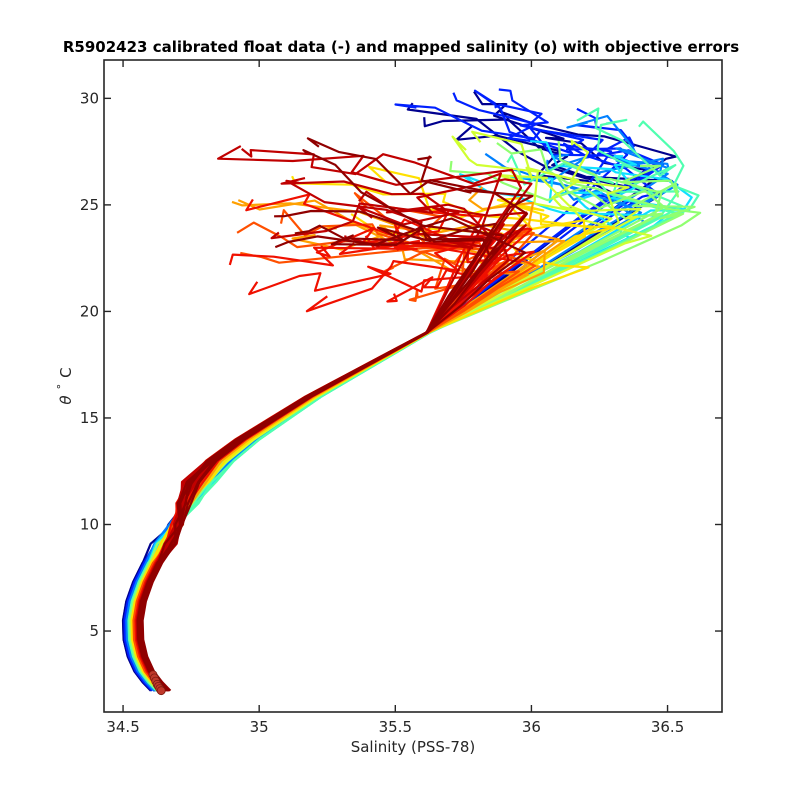  Describe the element at coordinates (89, 418) in the screenshot. I see `y-tick-label: 15` at that location.